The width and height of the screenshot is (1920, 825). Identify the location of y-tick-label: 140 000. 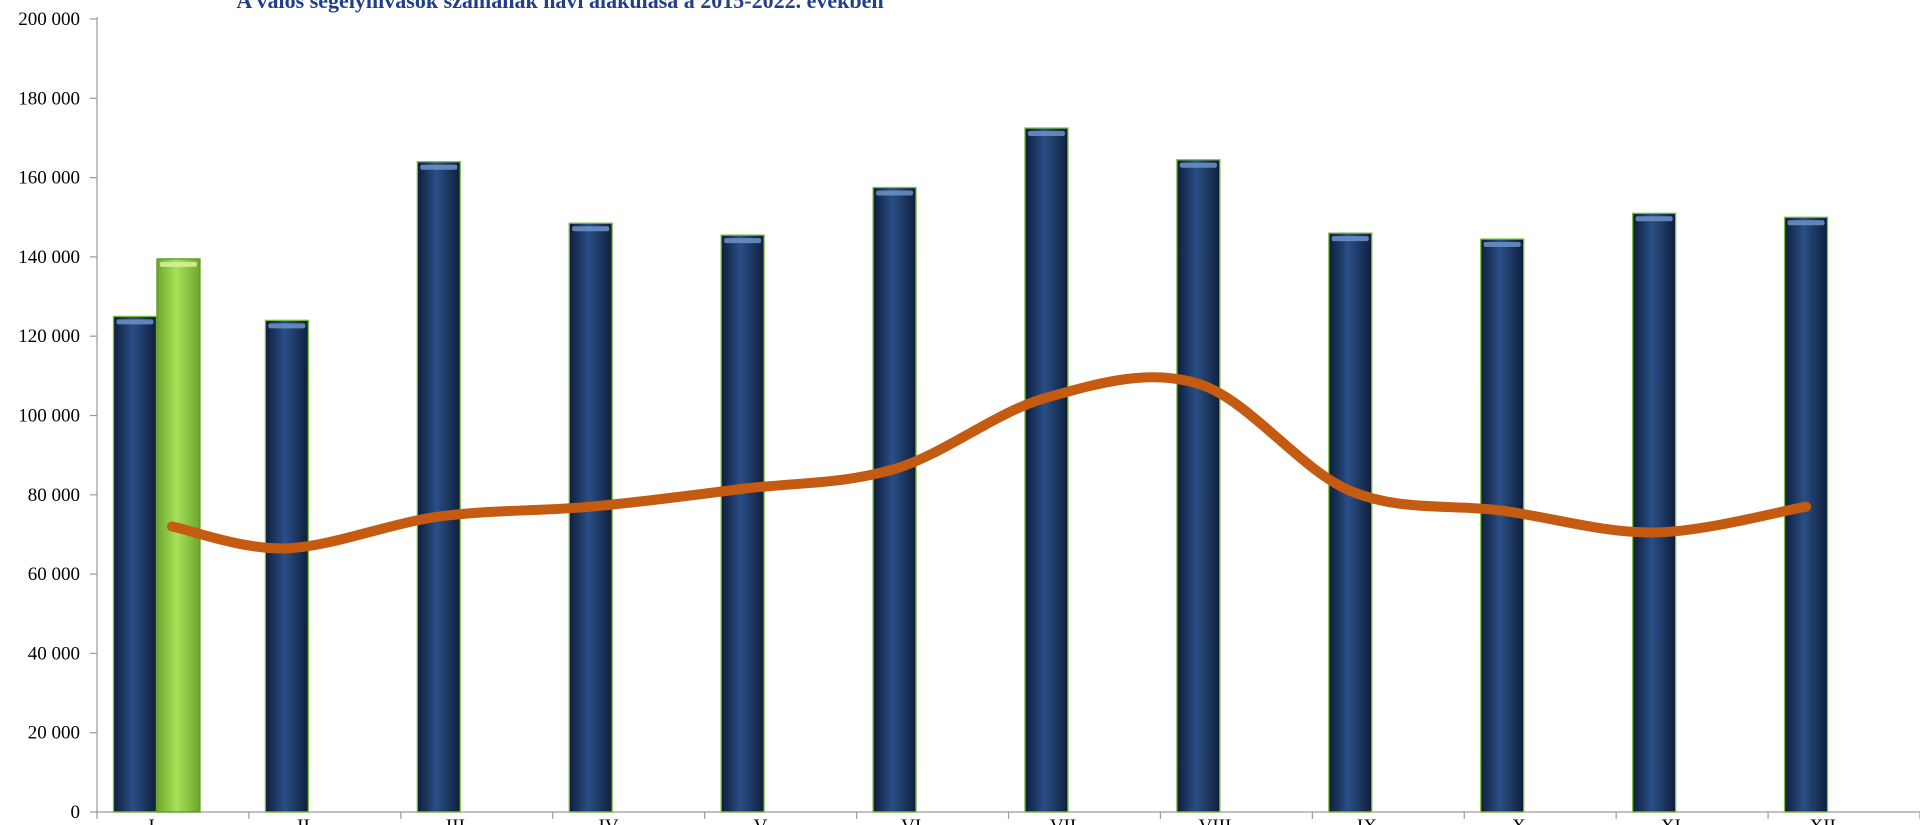
(49, 257).